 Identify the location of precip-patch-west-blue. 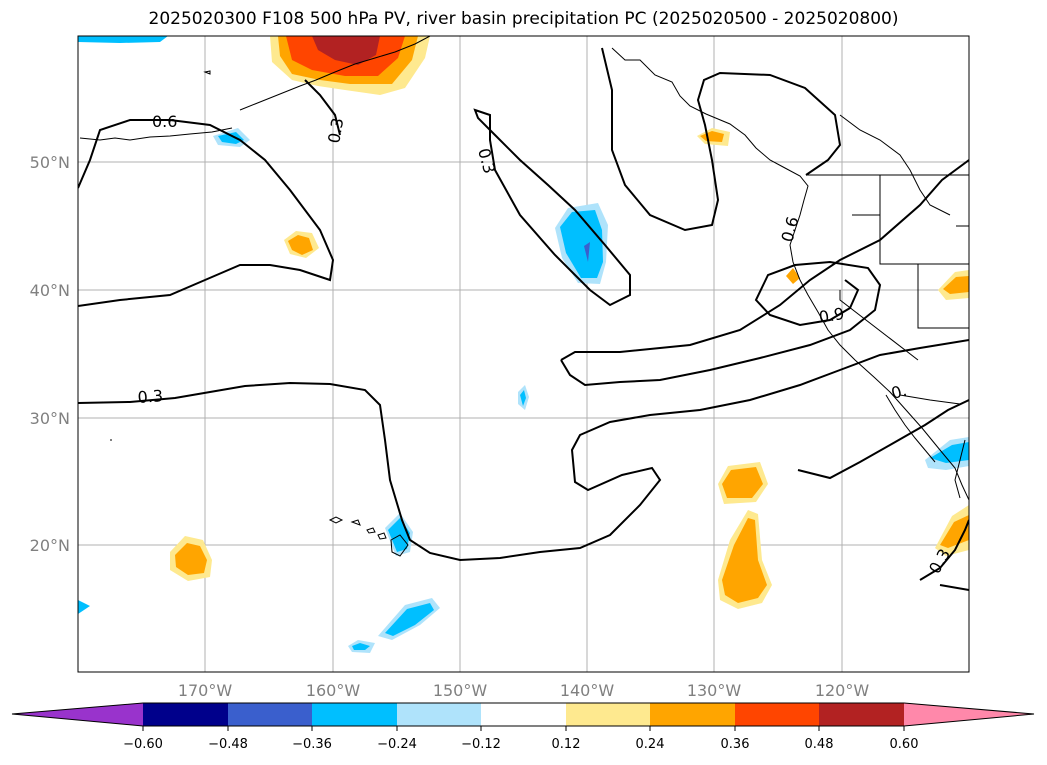
(84, 607).